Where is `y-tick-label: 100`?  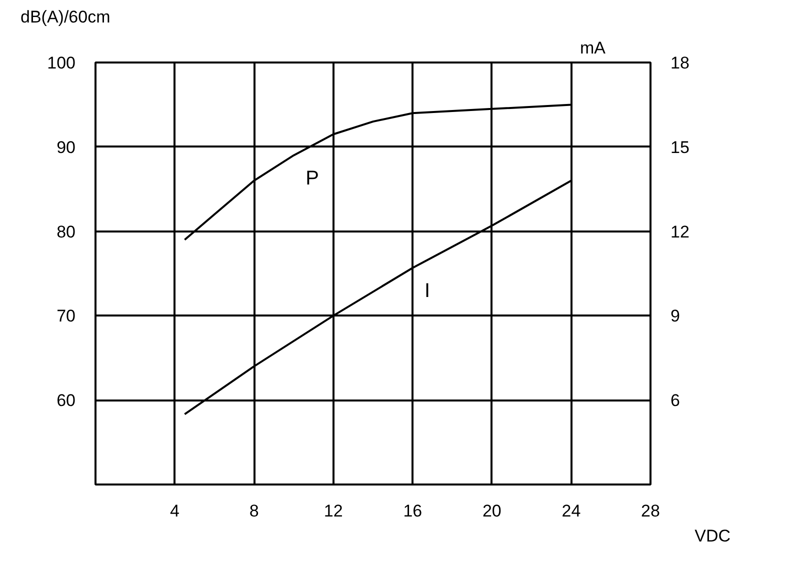 y-tick-label: 100 is located at coordinates (61, 63).